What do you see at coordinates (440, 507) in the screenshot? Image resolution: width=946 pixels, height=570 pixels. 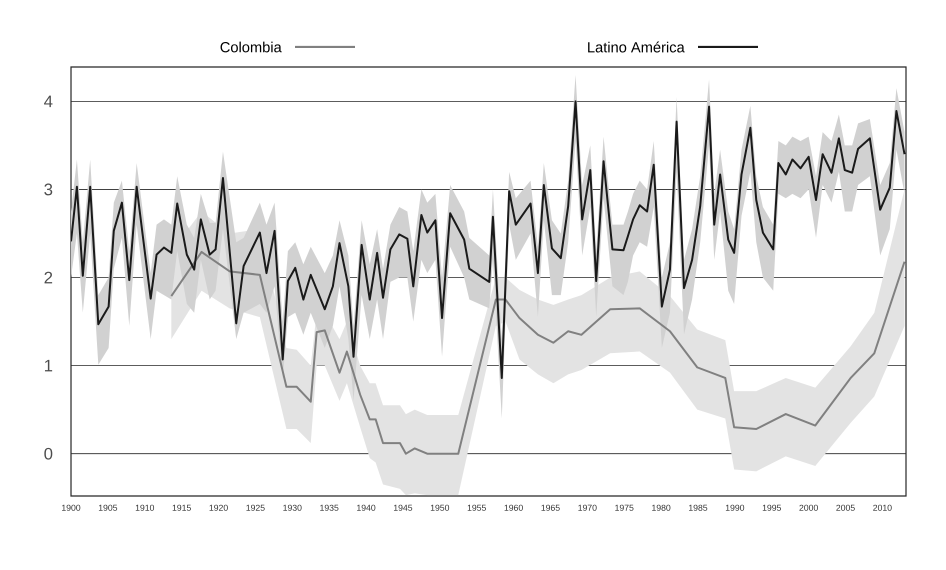 I see `x-tick-label: 1950` at bounding box center [440, 507].